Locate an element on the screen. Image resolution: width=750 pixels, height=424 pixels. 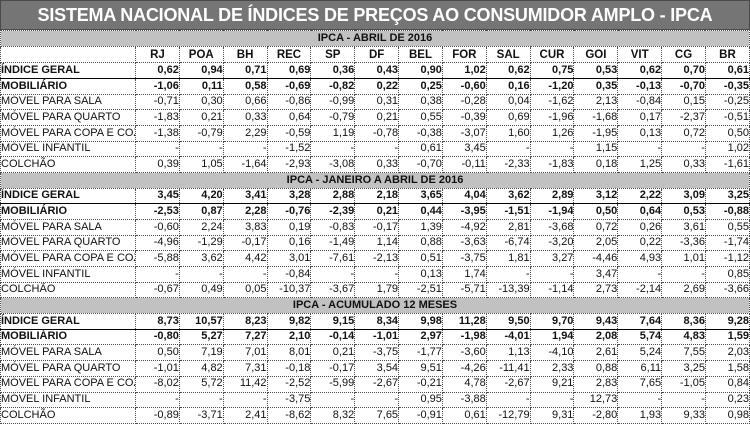
value-cell: 0,43 is located at coordinates (377, 71).